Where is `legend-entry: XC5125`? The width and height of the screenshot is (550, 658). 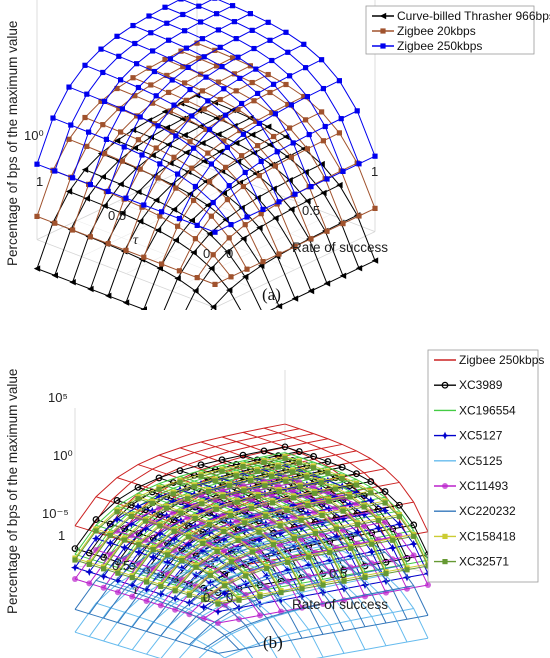 legend-entry: XC5125 is located at coordinates (481, 461).